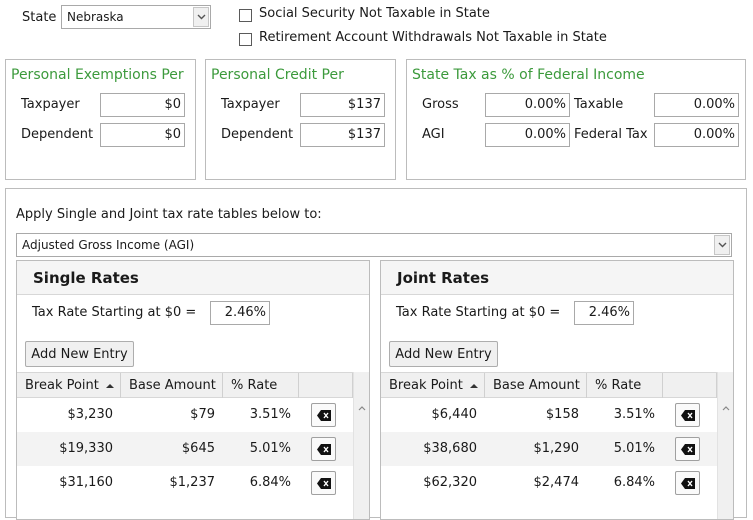 The image size is (753, 520). What do you see at coordinates (95, 17) in the screenshot?
I see `state-select-value: Nebraska` at bounding box center [95, 17].